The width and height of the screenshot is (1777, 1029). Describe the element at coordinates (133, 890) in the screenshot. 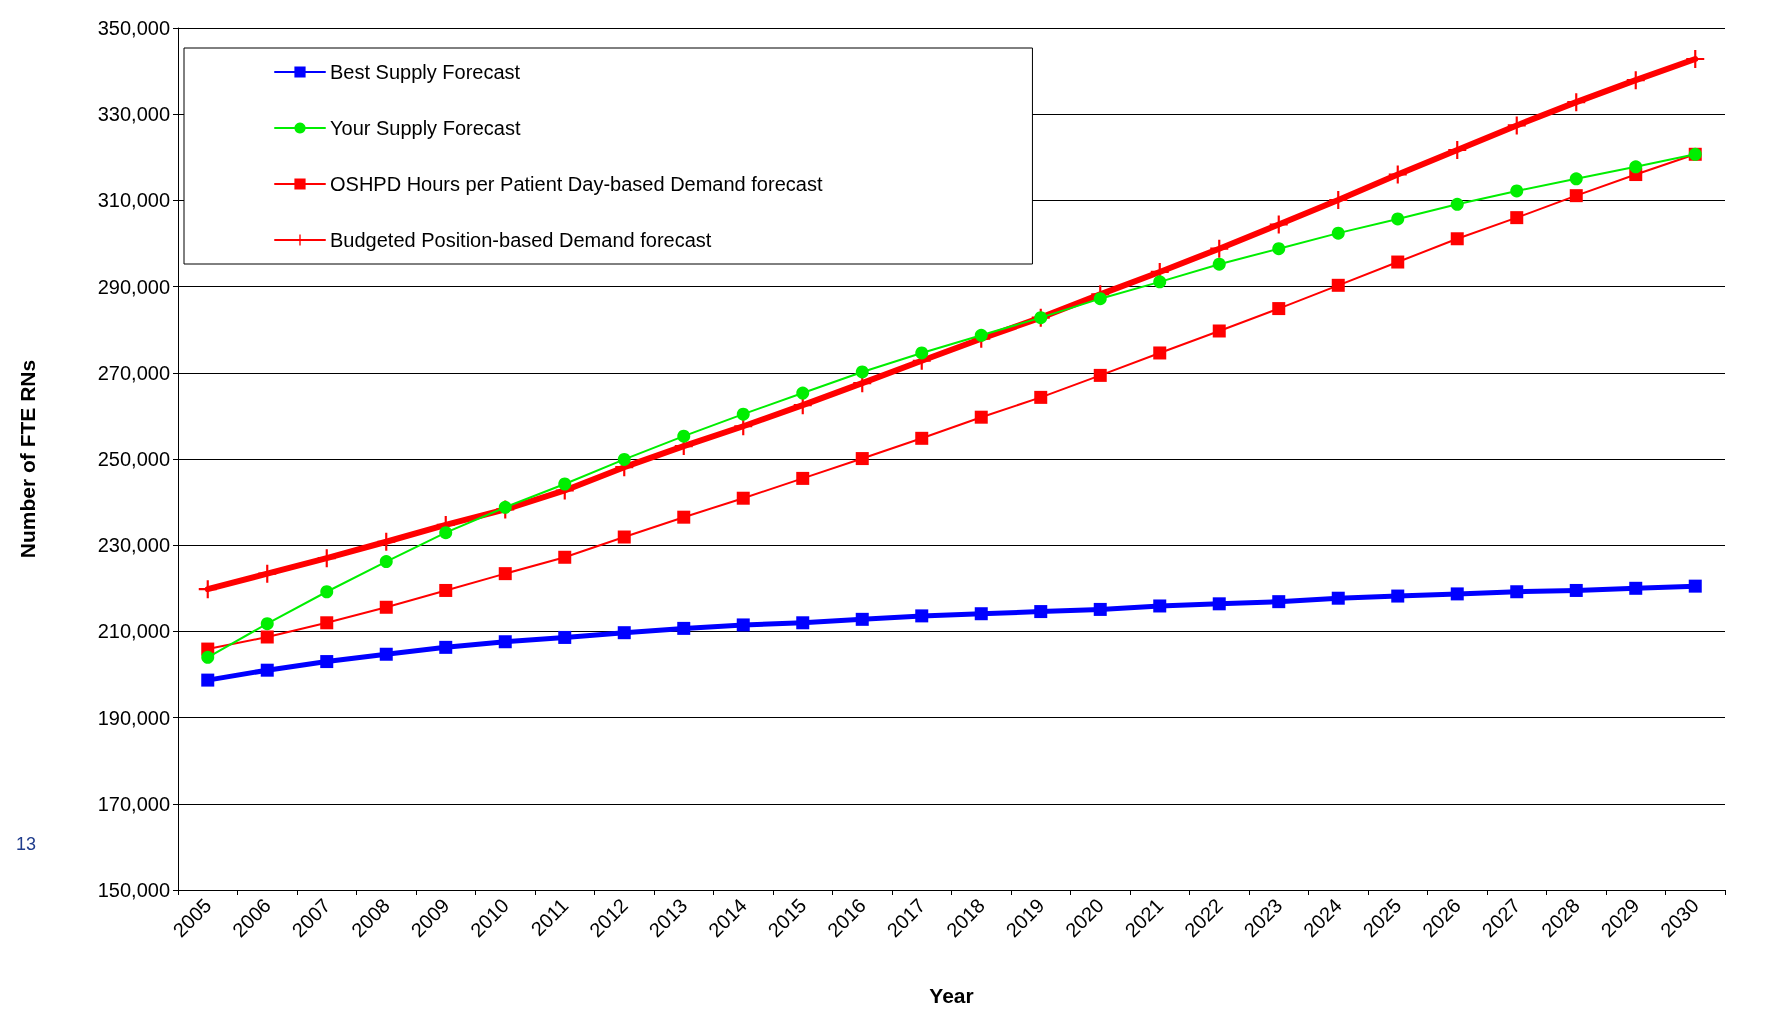

I see `y-tick-label: 150,000` at that location.